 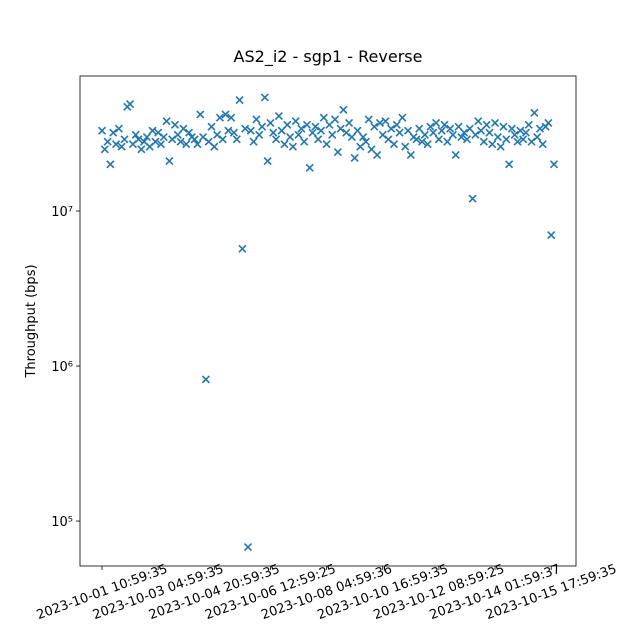 What do you see at coordinates (31, 321) in the screenshot?
I see `y-axis-label: Throughput (bps)` at bounding box center [31, 321].